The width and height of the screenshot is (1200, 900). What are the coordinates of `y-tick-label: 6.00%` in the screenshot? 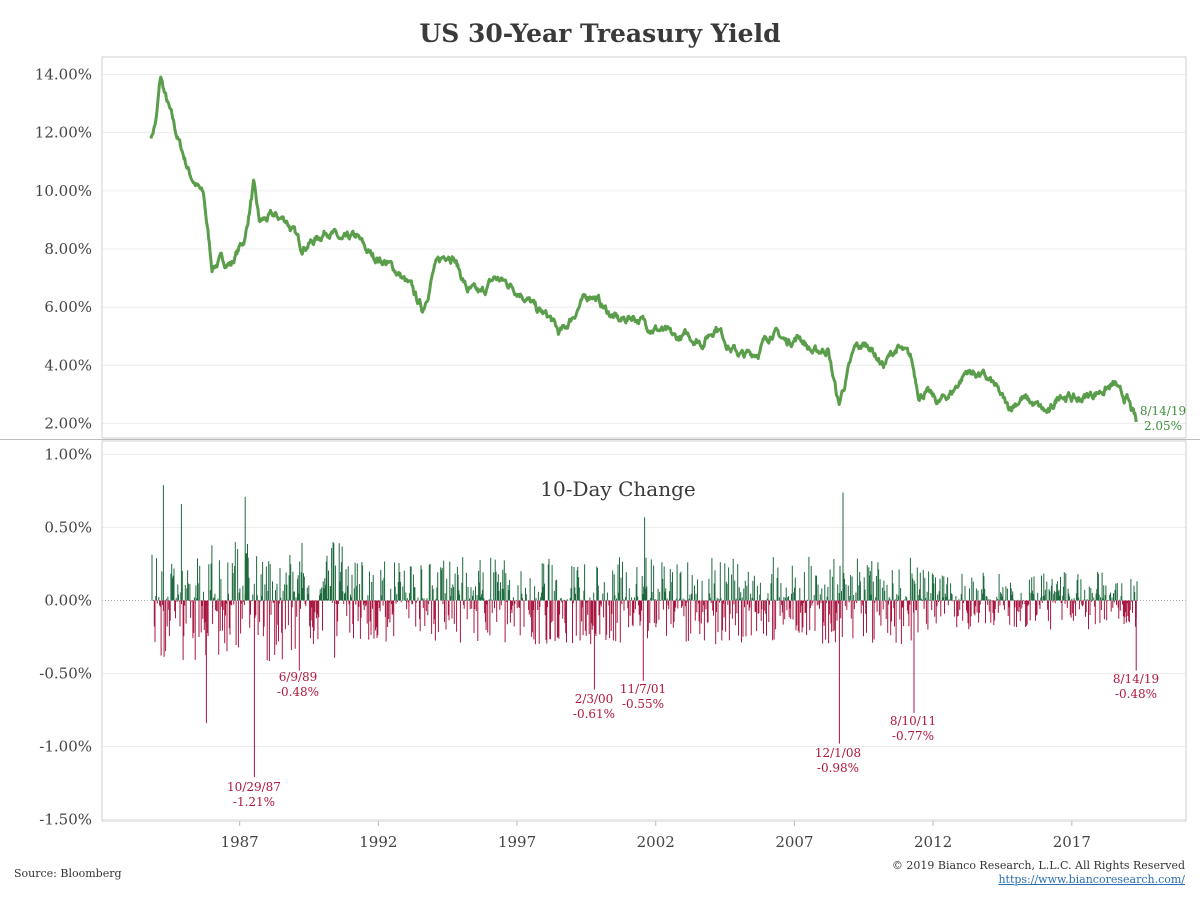 It's located at (68, 307).